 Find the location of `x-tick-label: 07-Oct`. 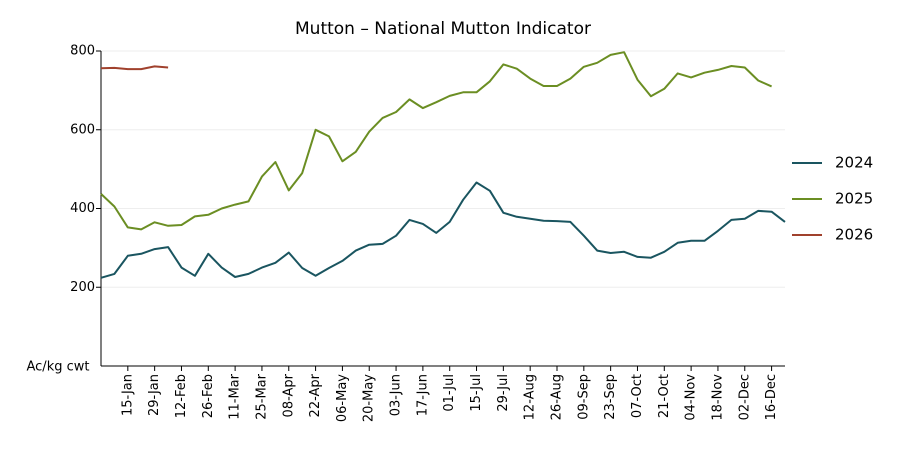

x-tick-label: 07-Oct is located at coordinates (637, 396).